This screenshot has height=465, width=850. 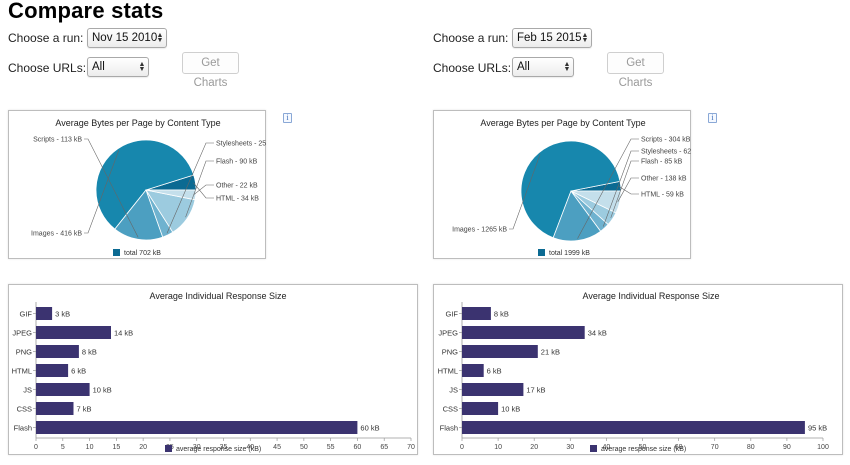 I want to click on bar-value-label: 21 kB, so click(x=550, y=352).